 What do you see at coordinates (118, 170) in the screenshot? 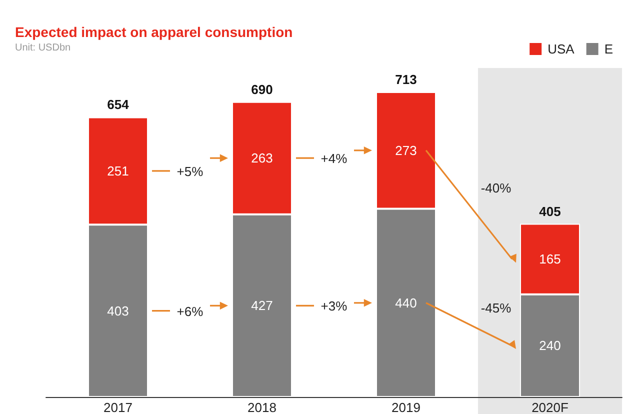
I see `data-label: 251` at bounding box center [118, 170].